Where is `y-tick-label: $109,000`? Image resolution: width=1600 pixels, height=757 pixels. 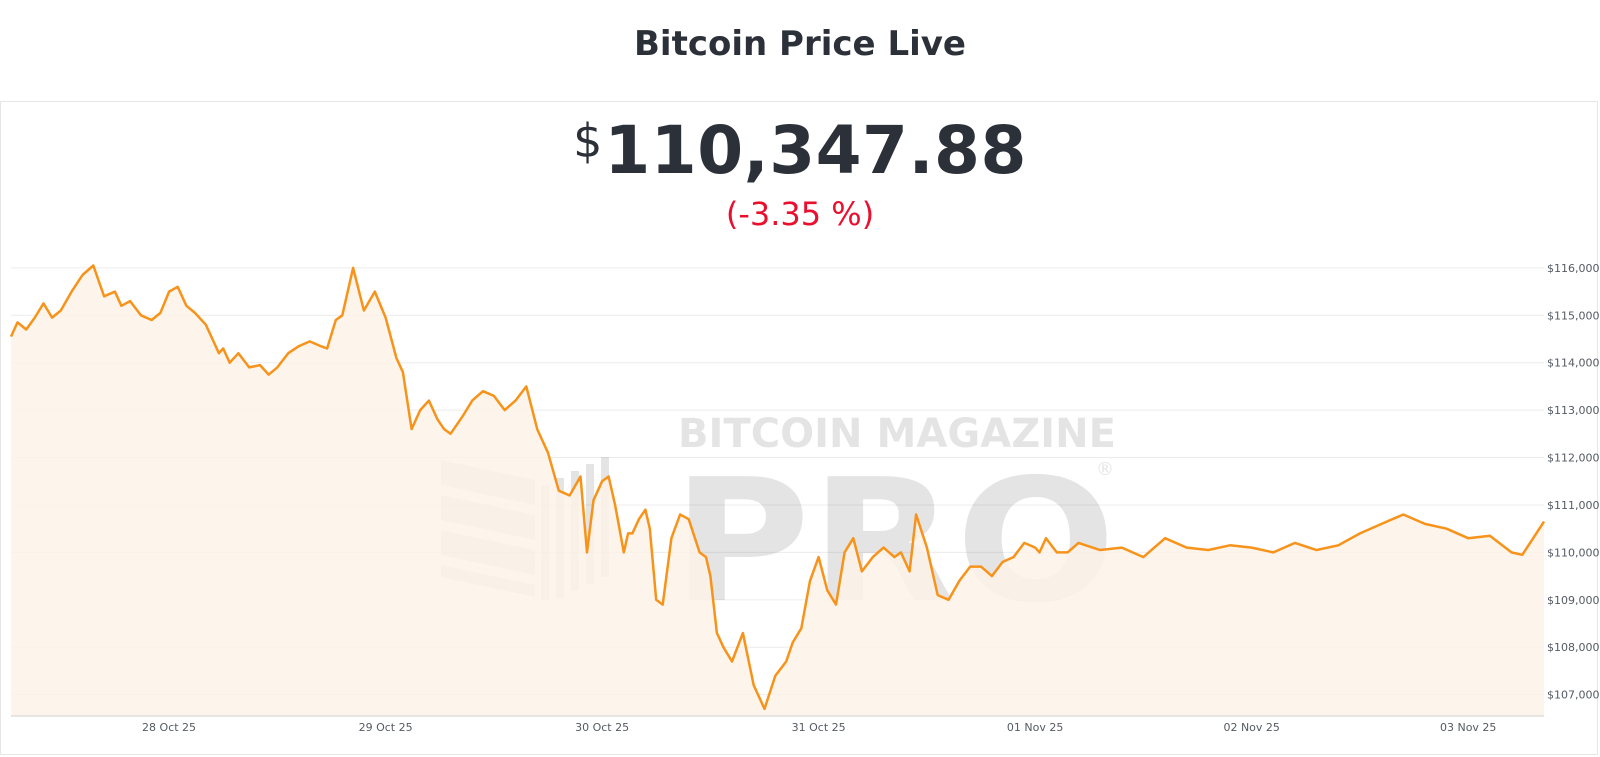 y-tick-label: $109,000 is located at coordinates (1573, 600).